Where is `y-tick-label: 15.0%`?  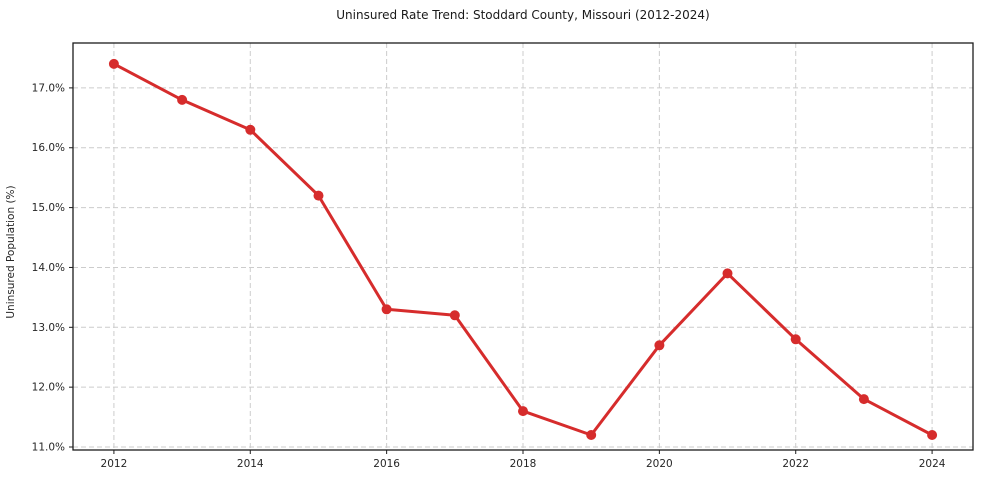
y-tick-label: 15.0% is located at coordinates (48, 208).